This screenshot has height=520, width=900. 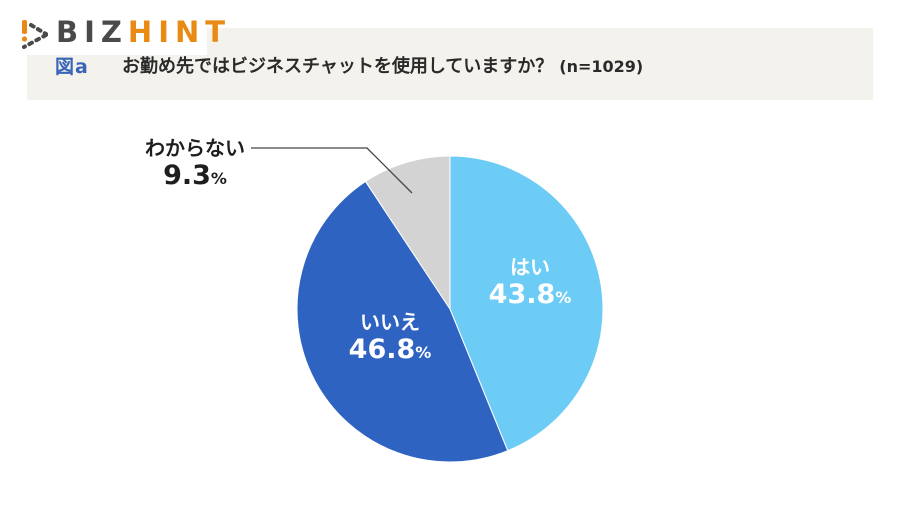 I want to click on pie-slice-yes, so click(x=526, y=303).